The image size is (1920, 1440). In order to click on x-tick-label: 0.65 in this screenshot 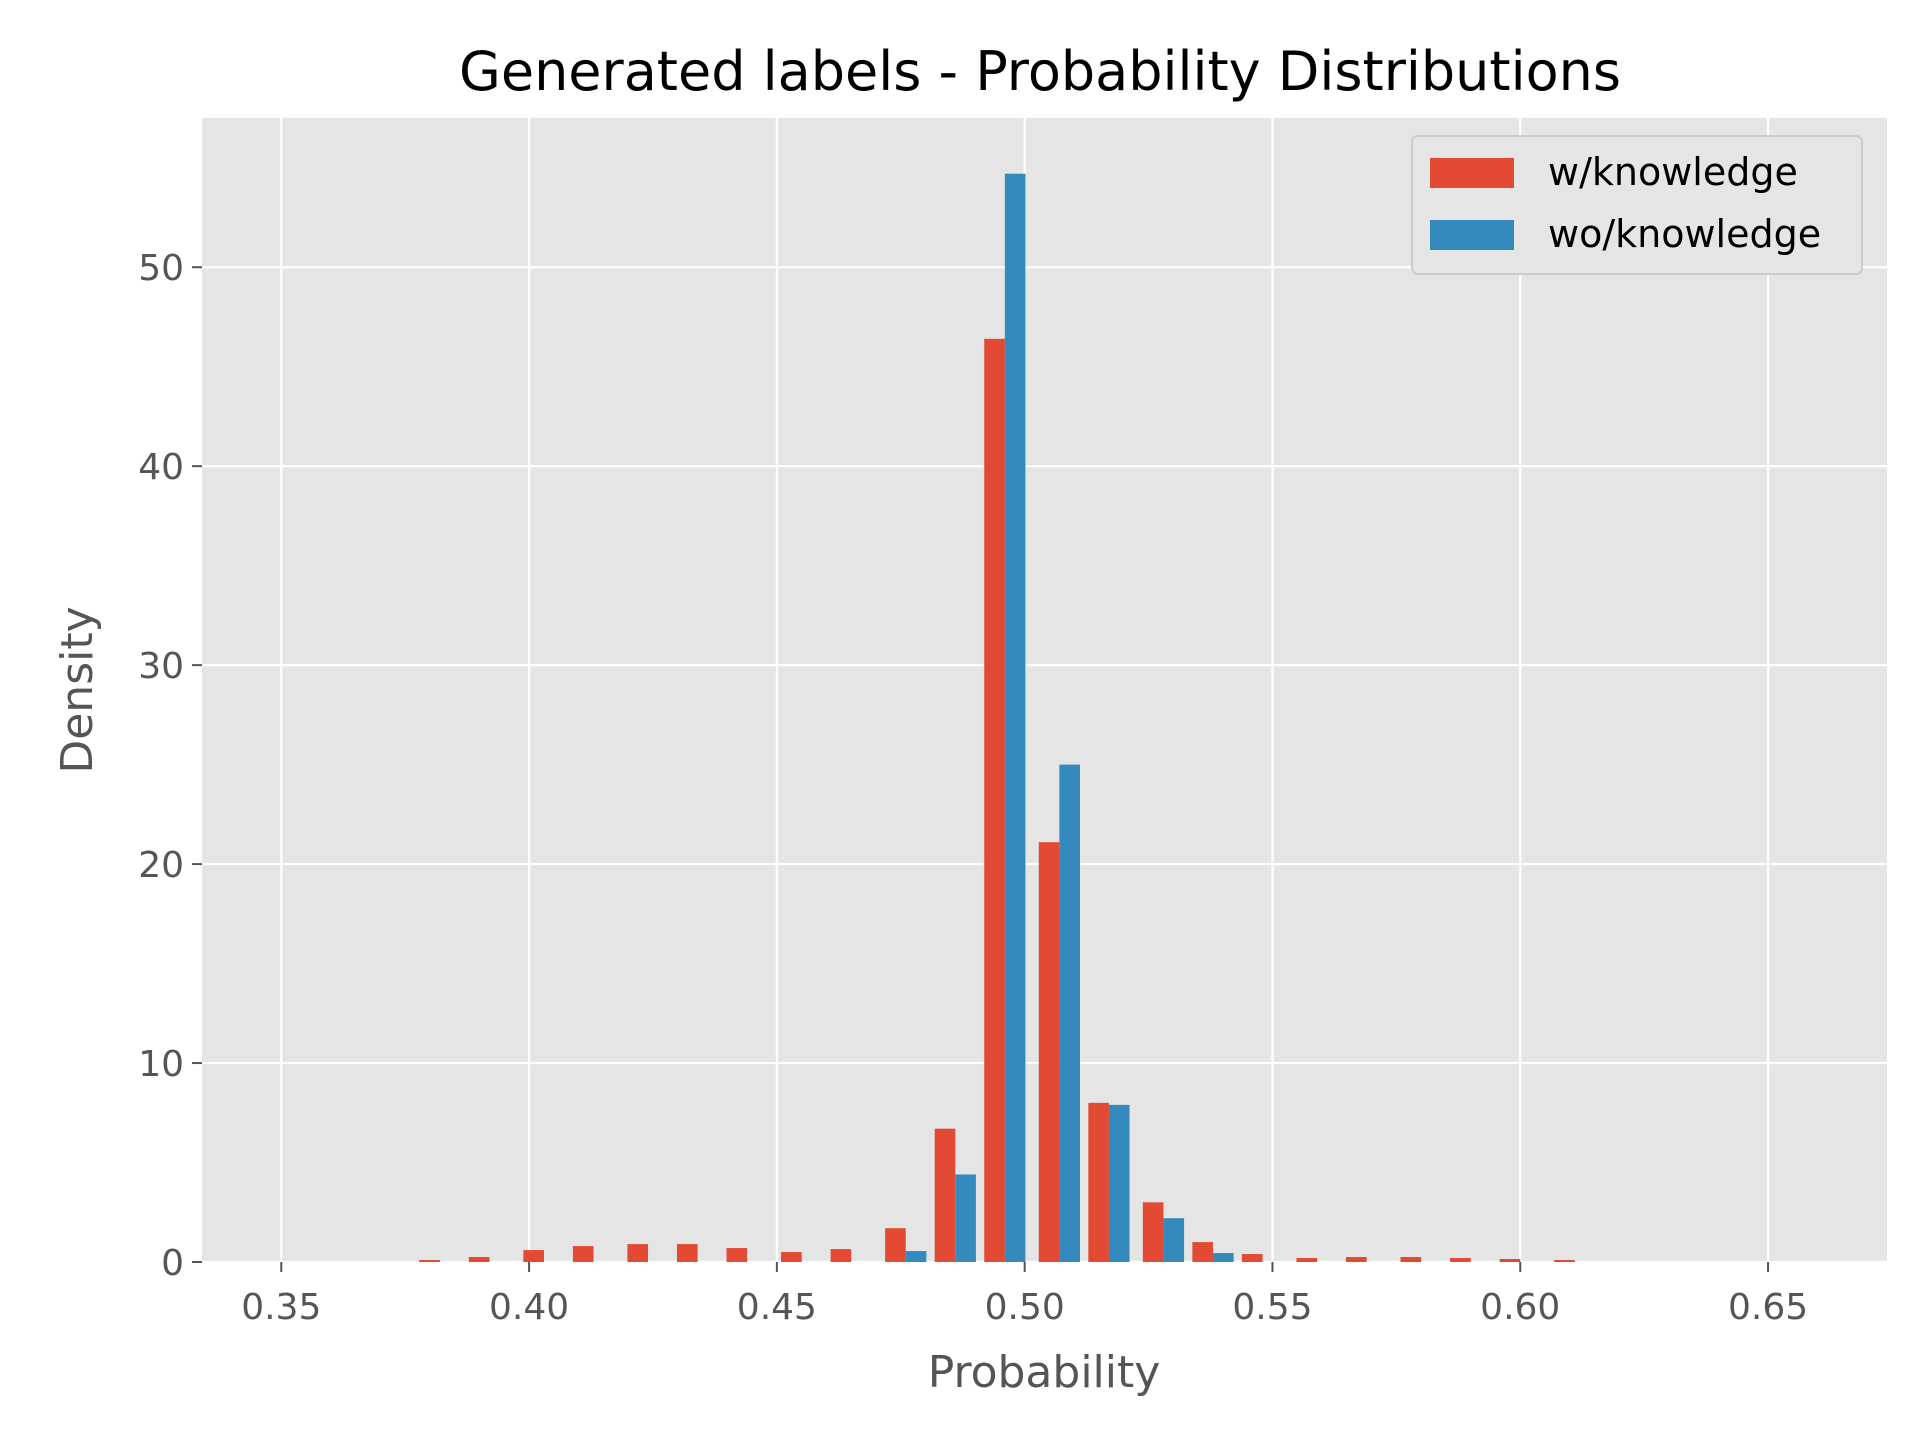, I will do `click(1768, 1307)`.